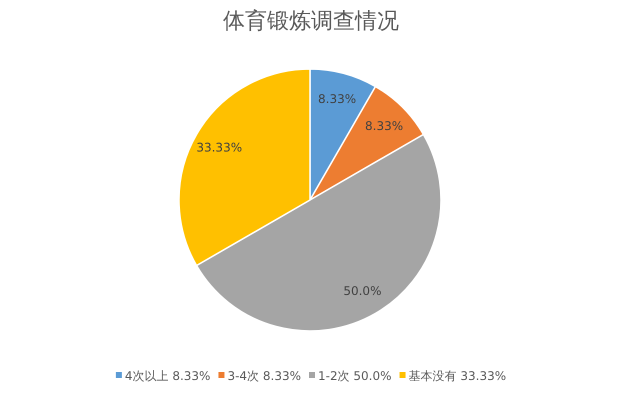  I want to click on legend-label: 1-2次 50.0%, so click(355, 376).